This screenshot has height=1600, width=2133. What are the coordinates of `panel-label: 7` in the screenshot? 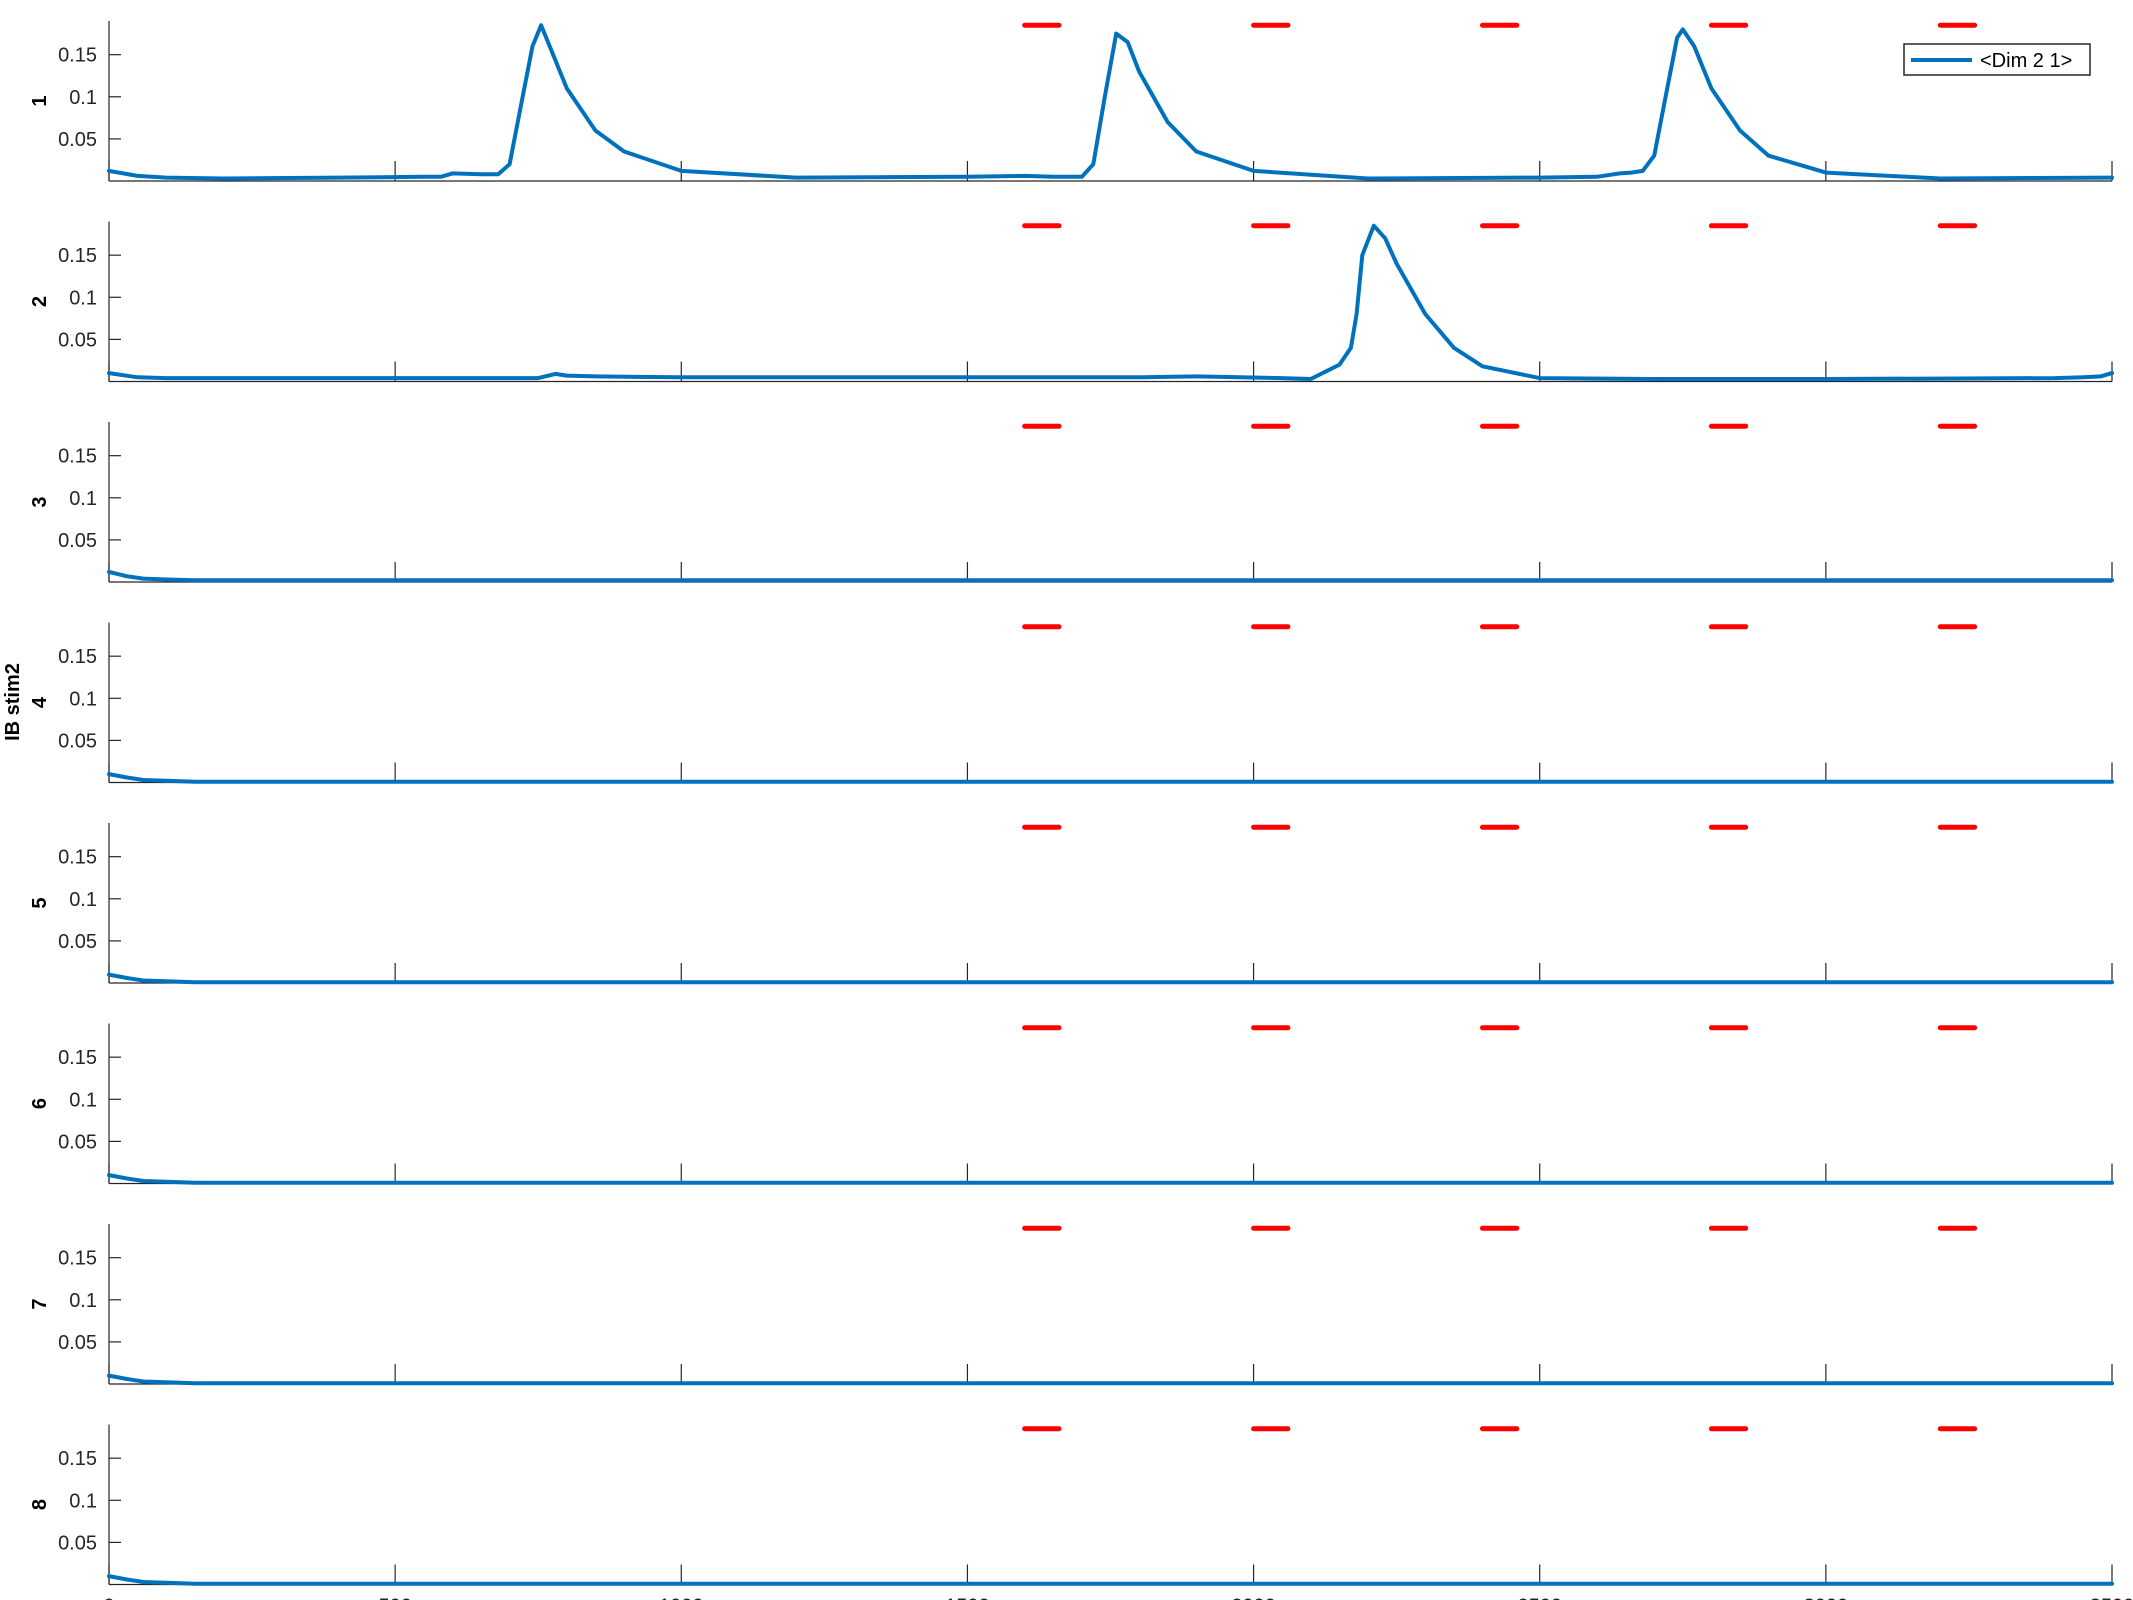 It's located at (40, 1303).